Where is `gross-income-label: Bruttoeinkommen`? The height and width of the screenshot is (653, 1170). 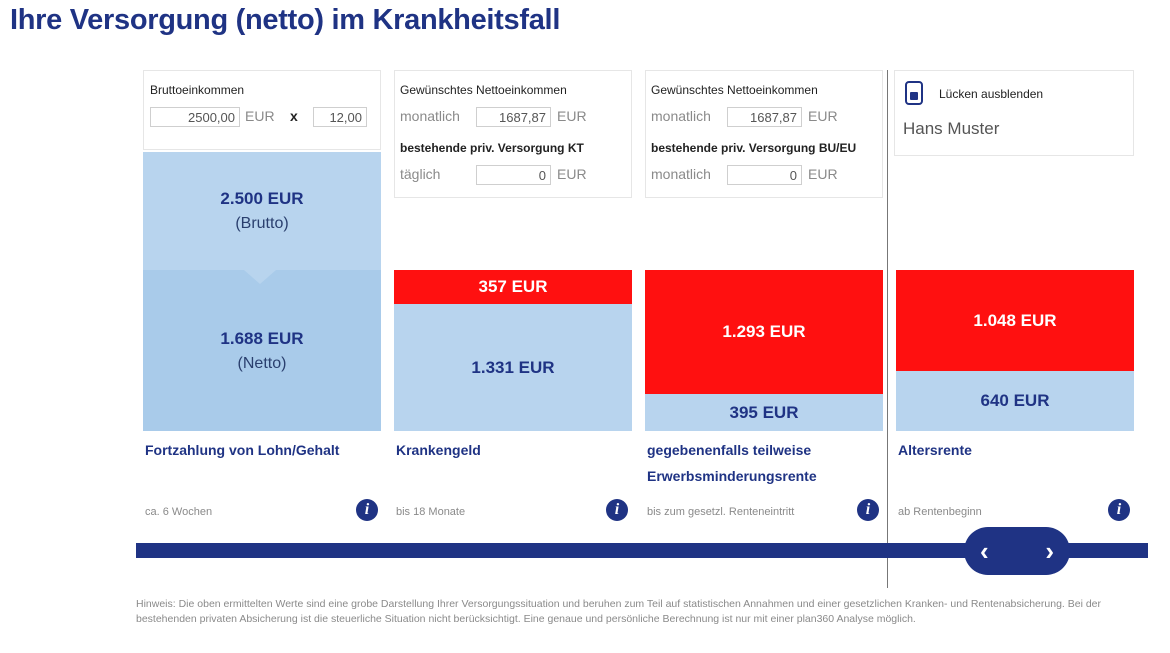
gross-income-label: Bruttoeinkommen is located at coordinates (197, 90).